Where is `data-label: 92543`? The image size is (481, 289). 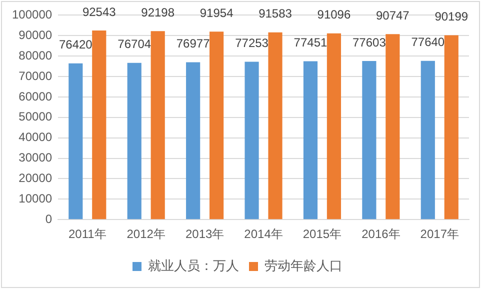
data-label: 92543 is located at coordinates (99, 11).